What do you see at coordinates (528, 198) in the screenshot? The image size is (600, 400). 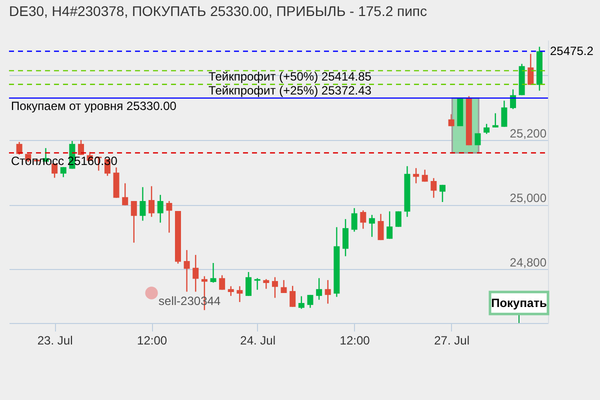 I see `y-tick-label: 25,000` at bounding box center [528, 198].